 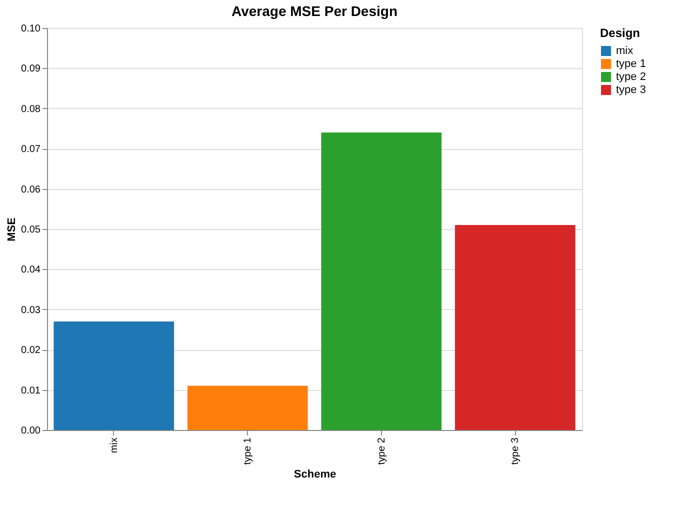 I want to click on y-tick-label: 0.08, so click(x=31, y=109).